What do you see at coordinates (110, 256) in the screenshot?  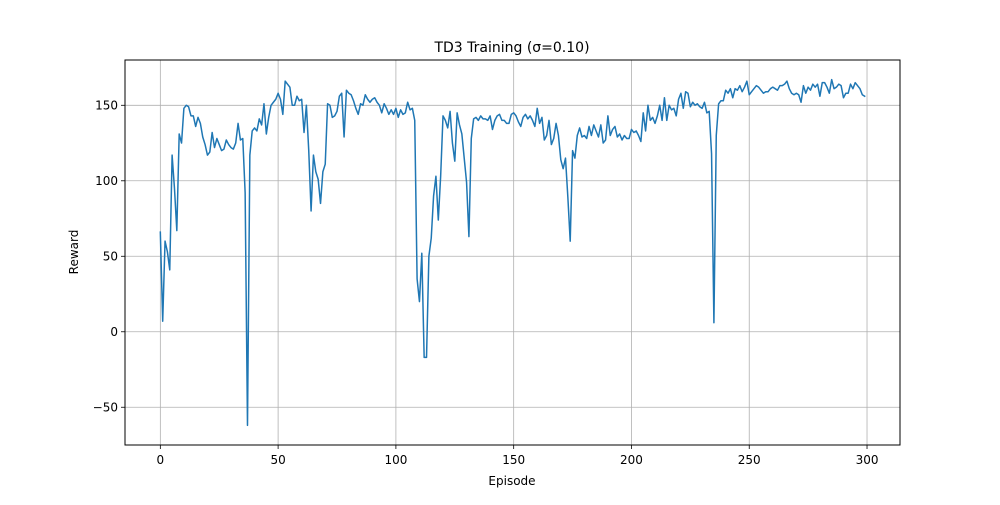 I see `y-tick-label: 50` at bounding box center [110, 256].